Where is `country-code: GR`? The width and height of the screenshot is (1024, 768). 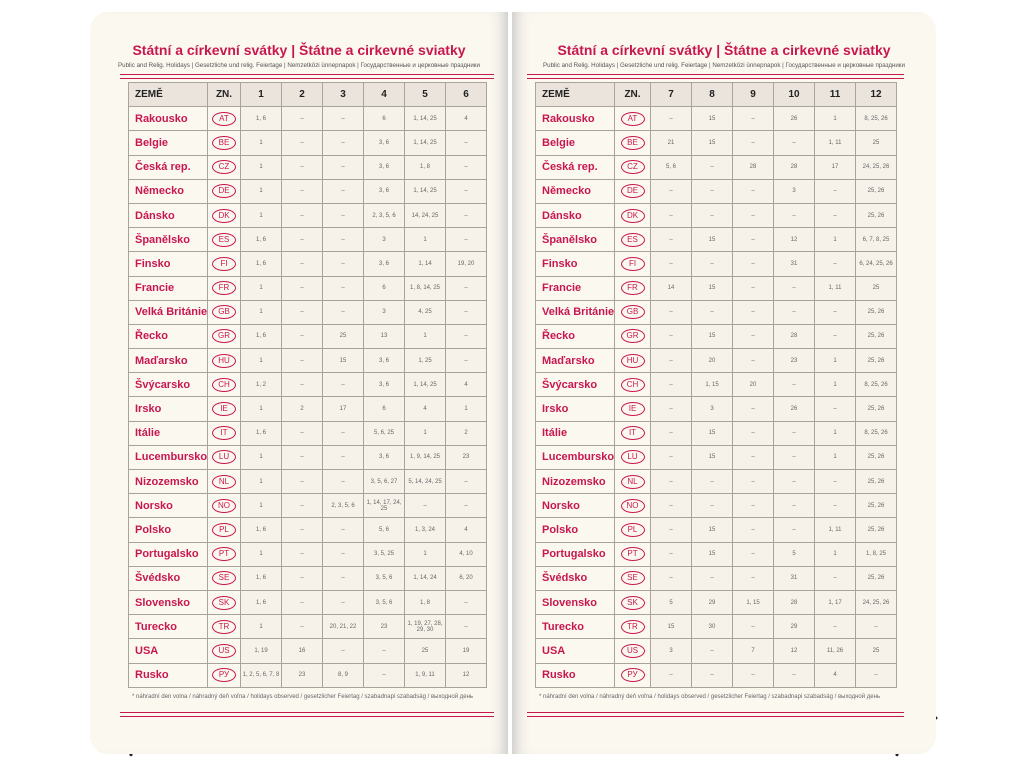
country-code: GR is located at coordinates (224, 336).